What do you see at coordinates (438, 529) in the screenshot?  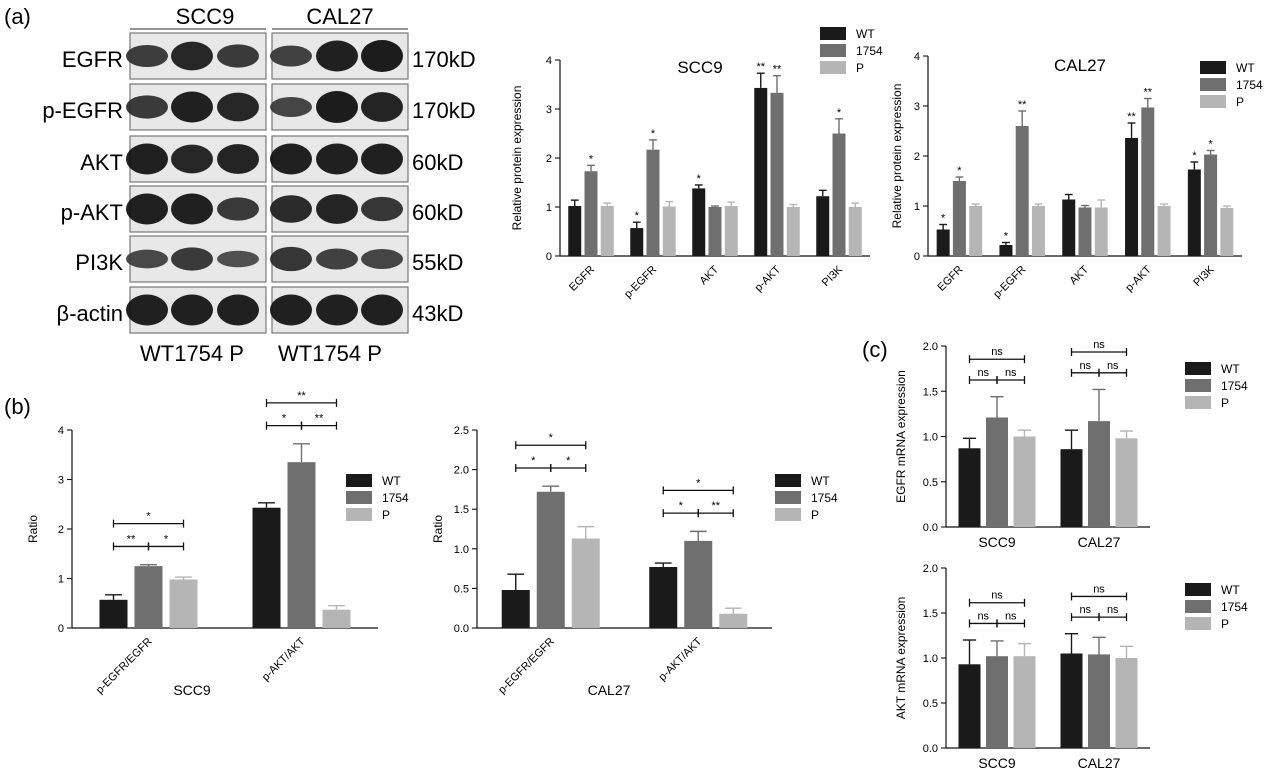 I see `y-axis-title: Ratio` at bounding box center [438, 529].